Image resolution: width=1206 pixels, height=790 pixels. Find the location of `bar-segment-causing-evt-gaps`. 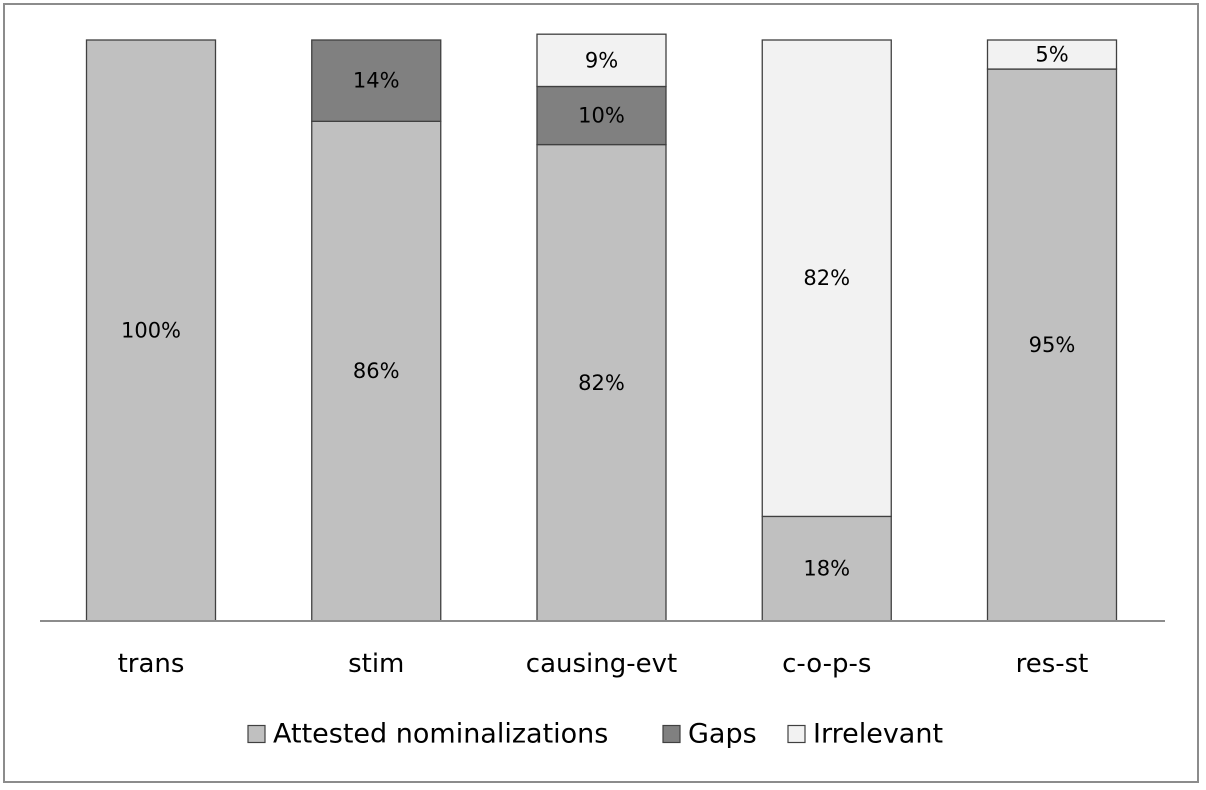

bar-segment-causing-evt-gaps is located at coordinates (601, 115).